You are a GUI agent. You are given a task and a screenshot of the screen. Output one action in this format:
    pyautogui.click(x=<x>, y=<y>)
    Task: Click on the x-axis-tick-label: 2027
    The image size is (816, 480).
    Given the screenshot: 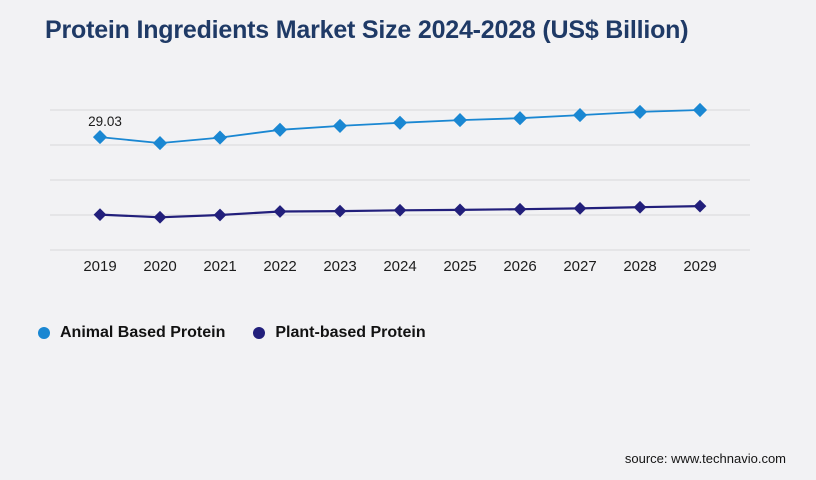 What is the action you would take?
    pyautogui.click(x=579, y=266)
    